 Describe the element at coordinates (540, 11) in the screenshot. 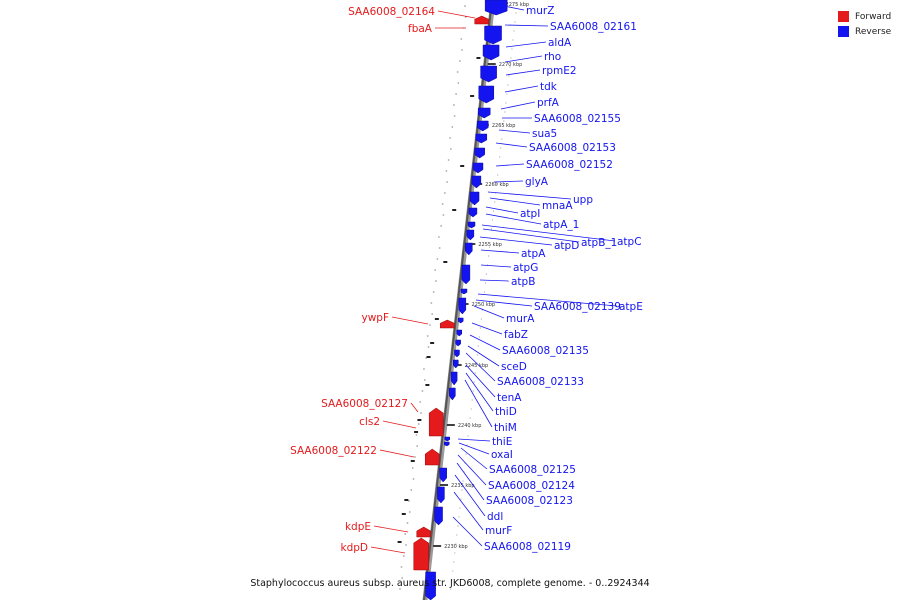

I see `reverse-gene-label-murz: murZ` at that location.